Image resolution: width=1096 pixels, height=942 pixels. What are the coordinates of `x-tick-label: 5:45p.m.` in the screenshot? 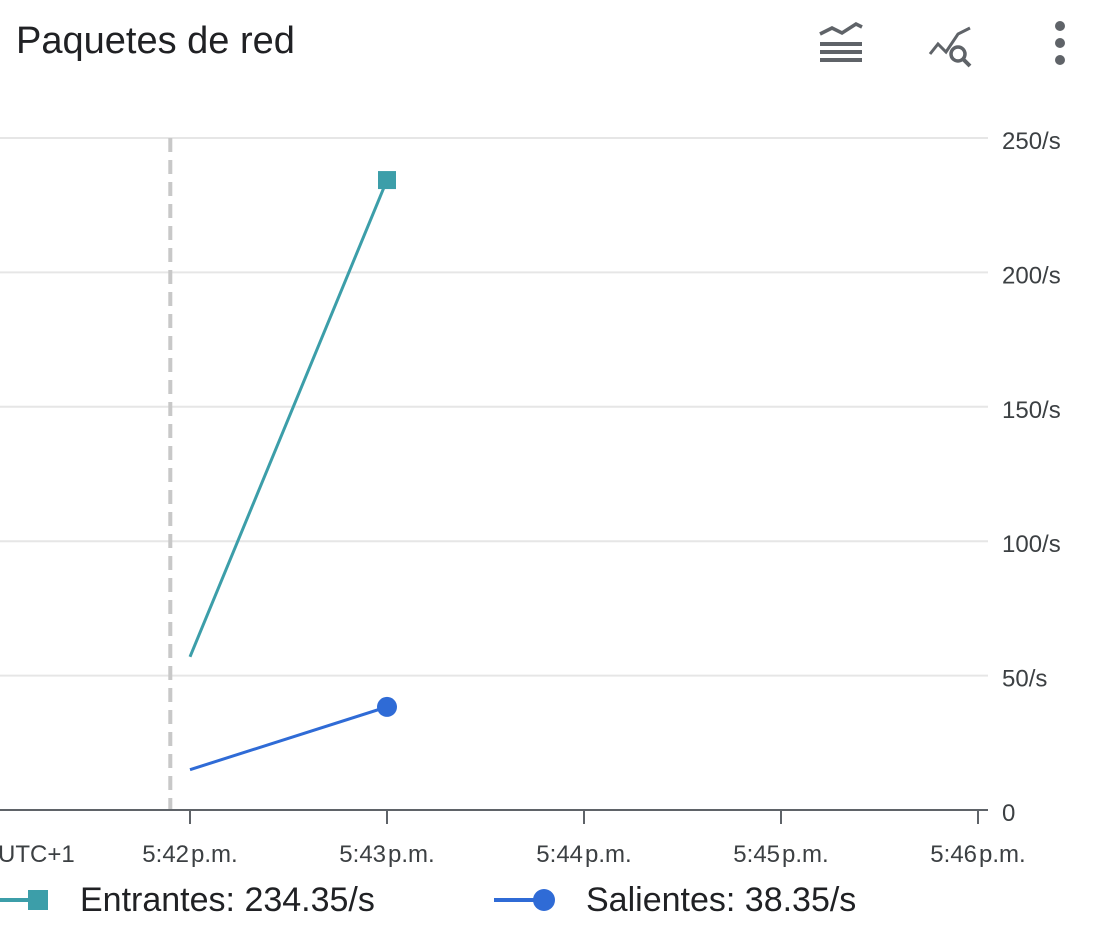 It's located at (780, 854).